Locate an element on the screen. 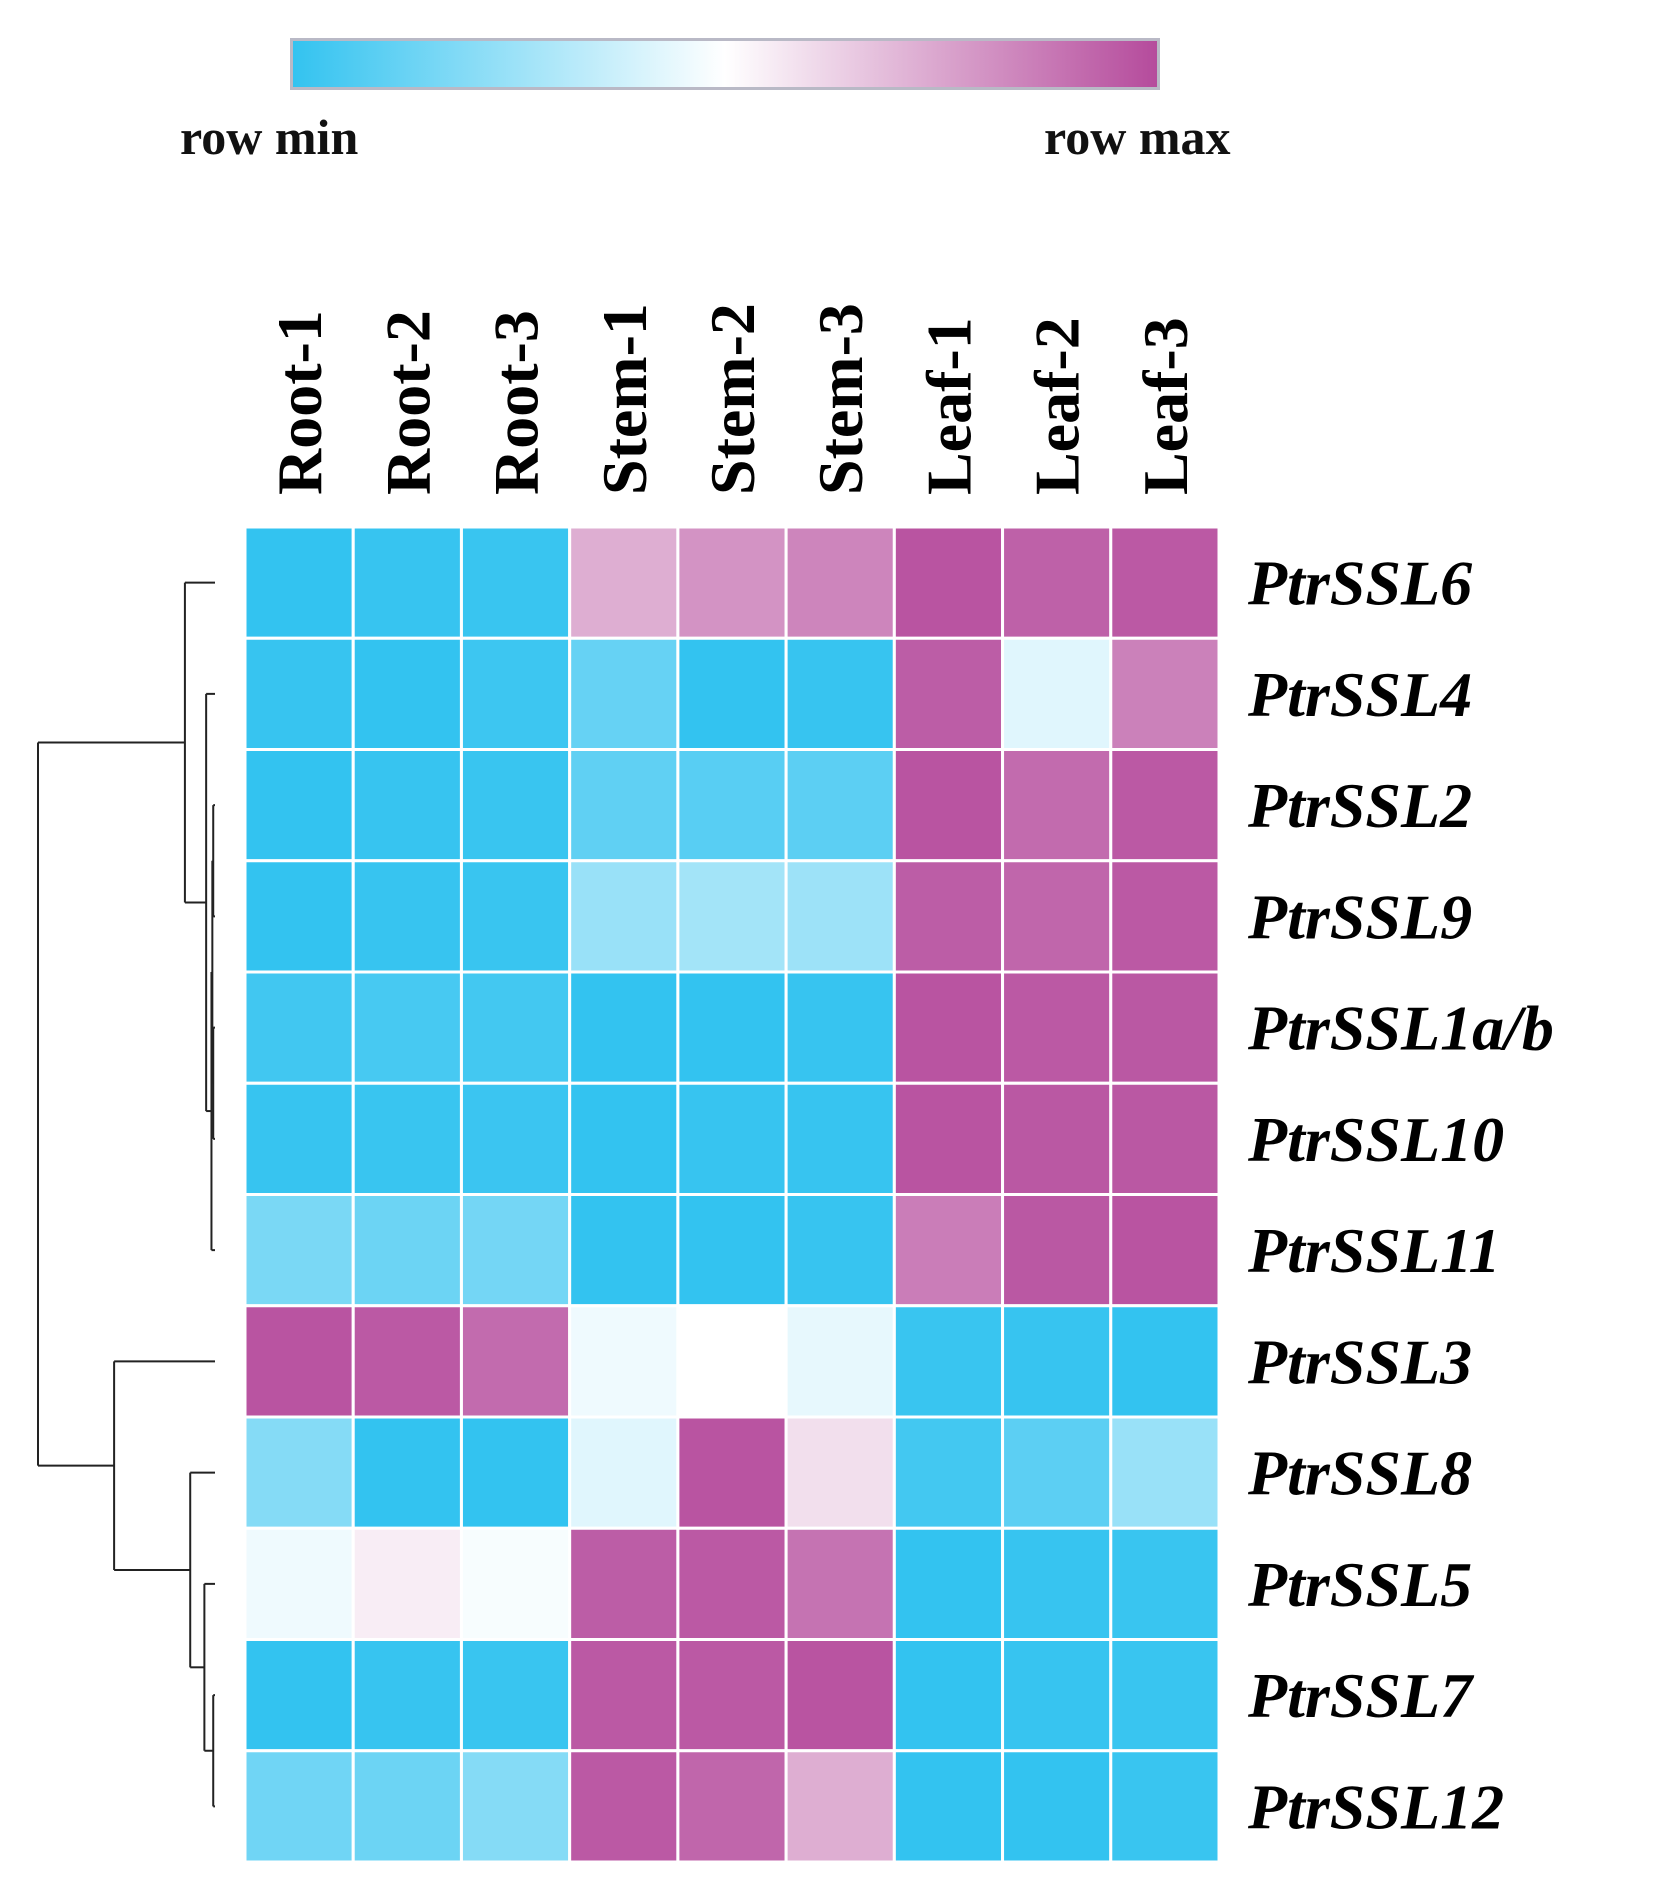 This screenshot has width=1653, height=1887. column-label: Root-1 is located at coordinates (299, 402).